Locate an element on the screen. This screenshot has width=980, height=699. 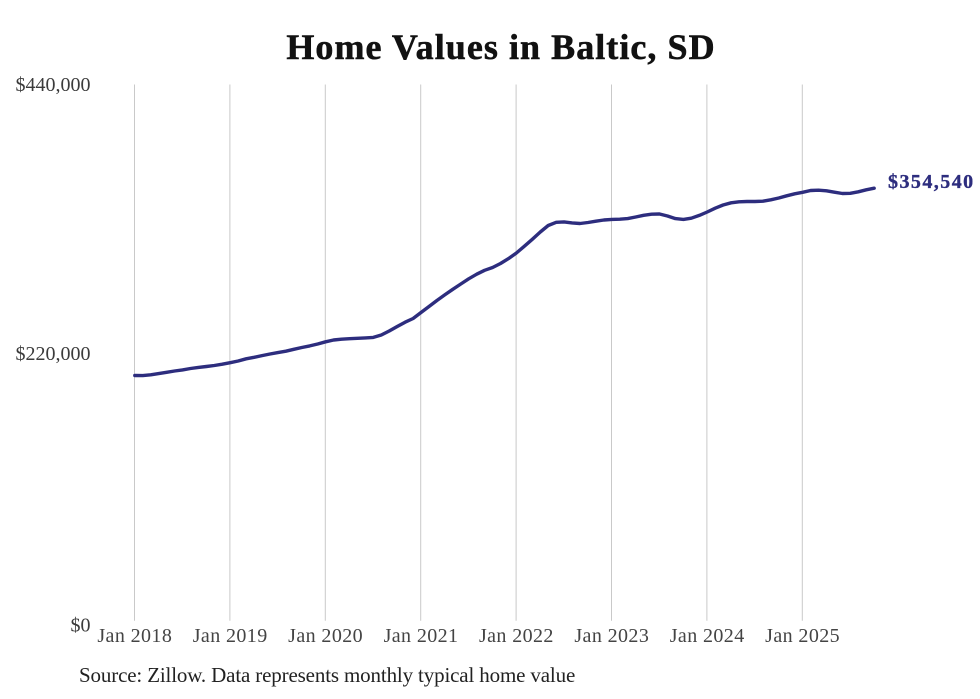
svg-text: $220,000 is located at coordinates (53, 354).